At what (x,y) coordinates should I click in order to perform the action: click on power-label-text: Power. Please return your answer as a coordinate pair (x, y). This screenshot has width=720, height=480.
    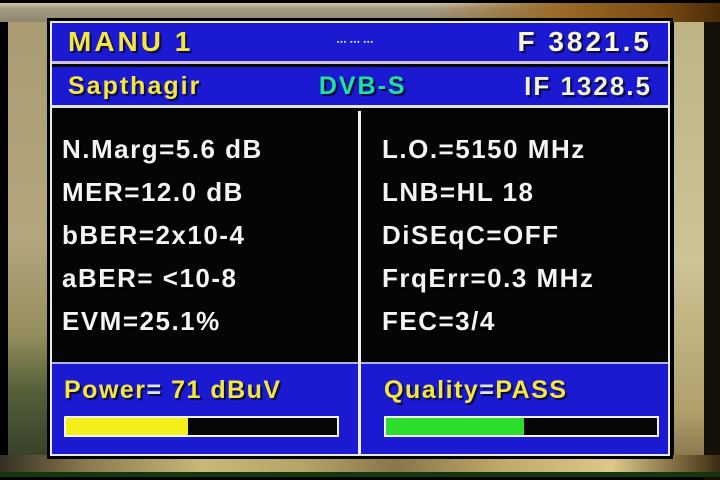
    Looking at the image, I should click on (105, 390).